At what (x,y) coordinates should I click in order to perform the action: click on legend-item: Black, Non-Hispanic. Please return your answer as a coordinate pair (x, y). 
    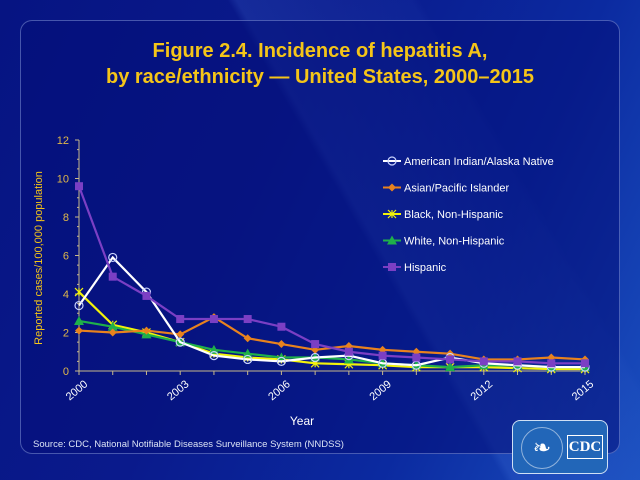
    Looking at the image, I should click on (443, 215).